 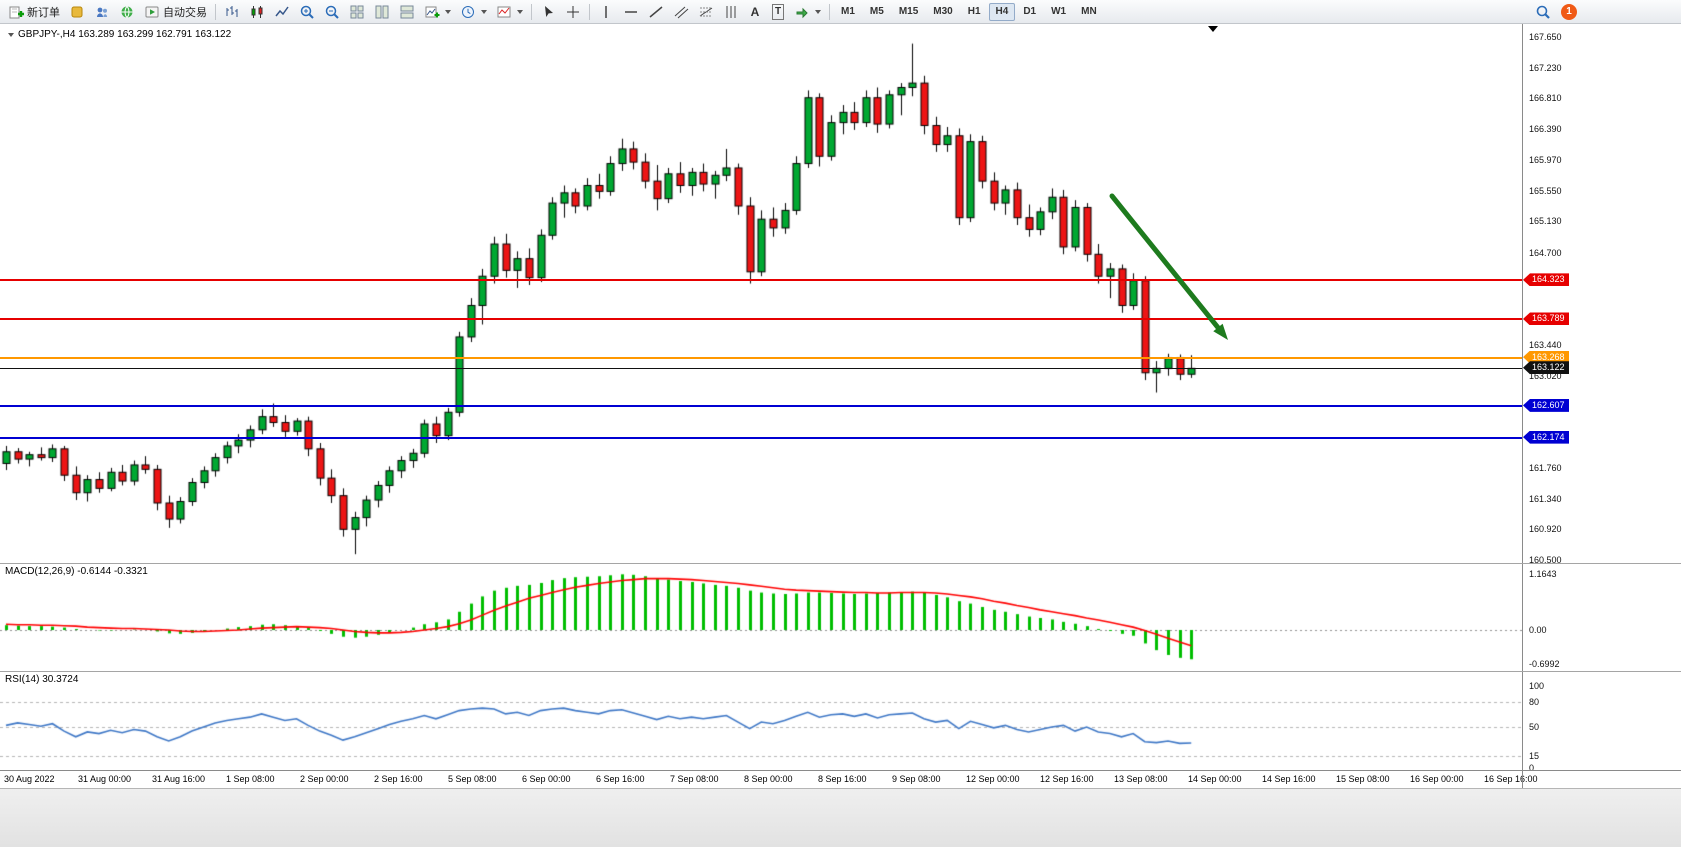 I want to click on shapes-button, so click(x=807, y=12).